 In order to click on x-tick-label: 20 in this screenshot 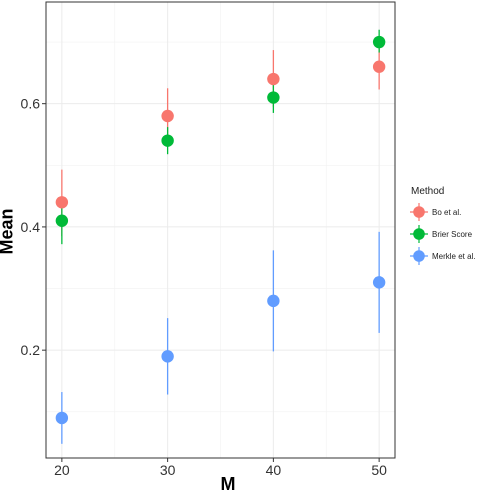, I will do `click(62, 470)`.